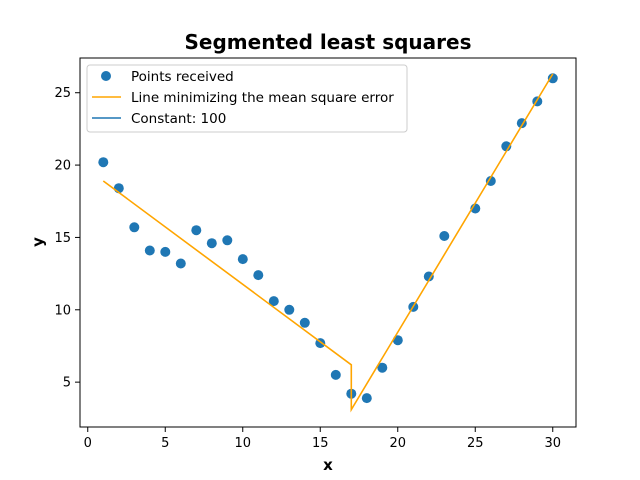  Describe the element at coordinates (320, 443) in the screenshot. I see `x-tick-label: 15` at that location.